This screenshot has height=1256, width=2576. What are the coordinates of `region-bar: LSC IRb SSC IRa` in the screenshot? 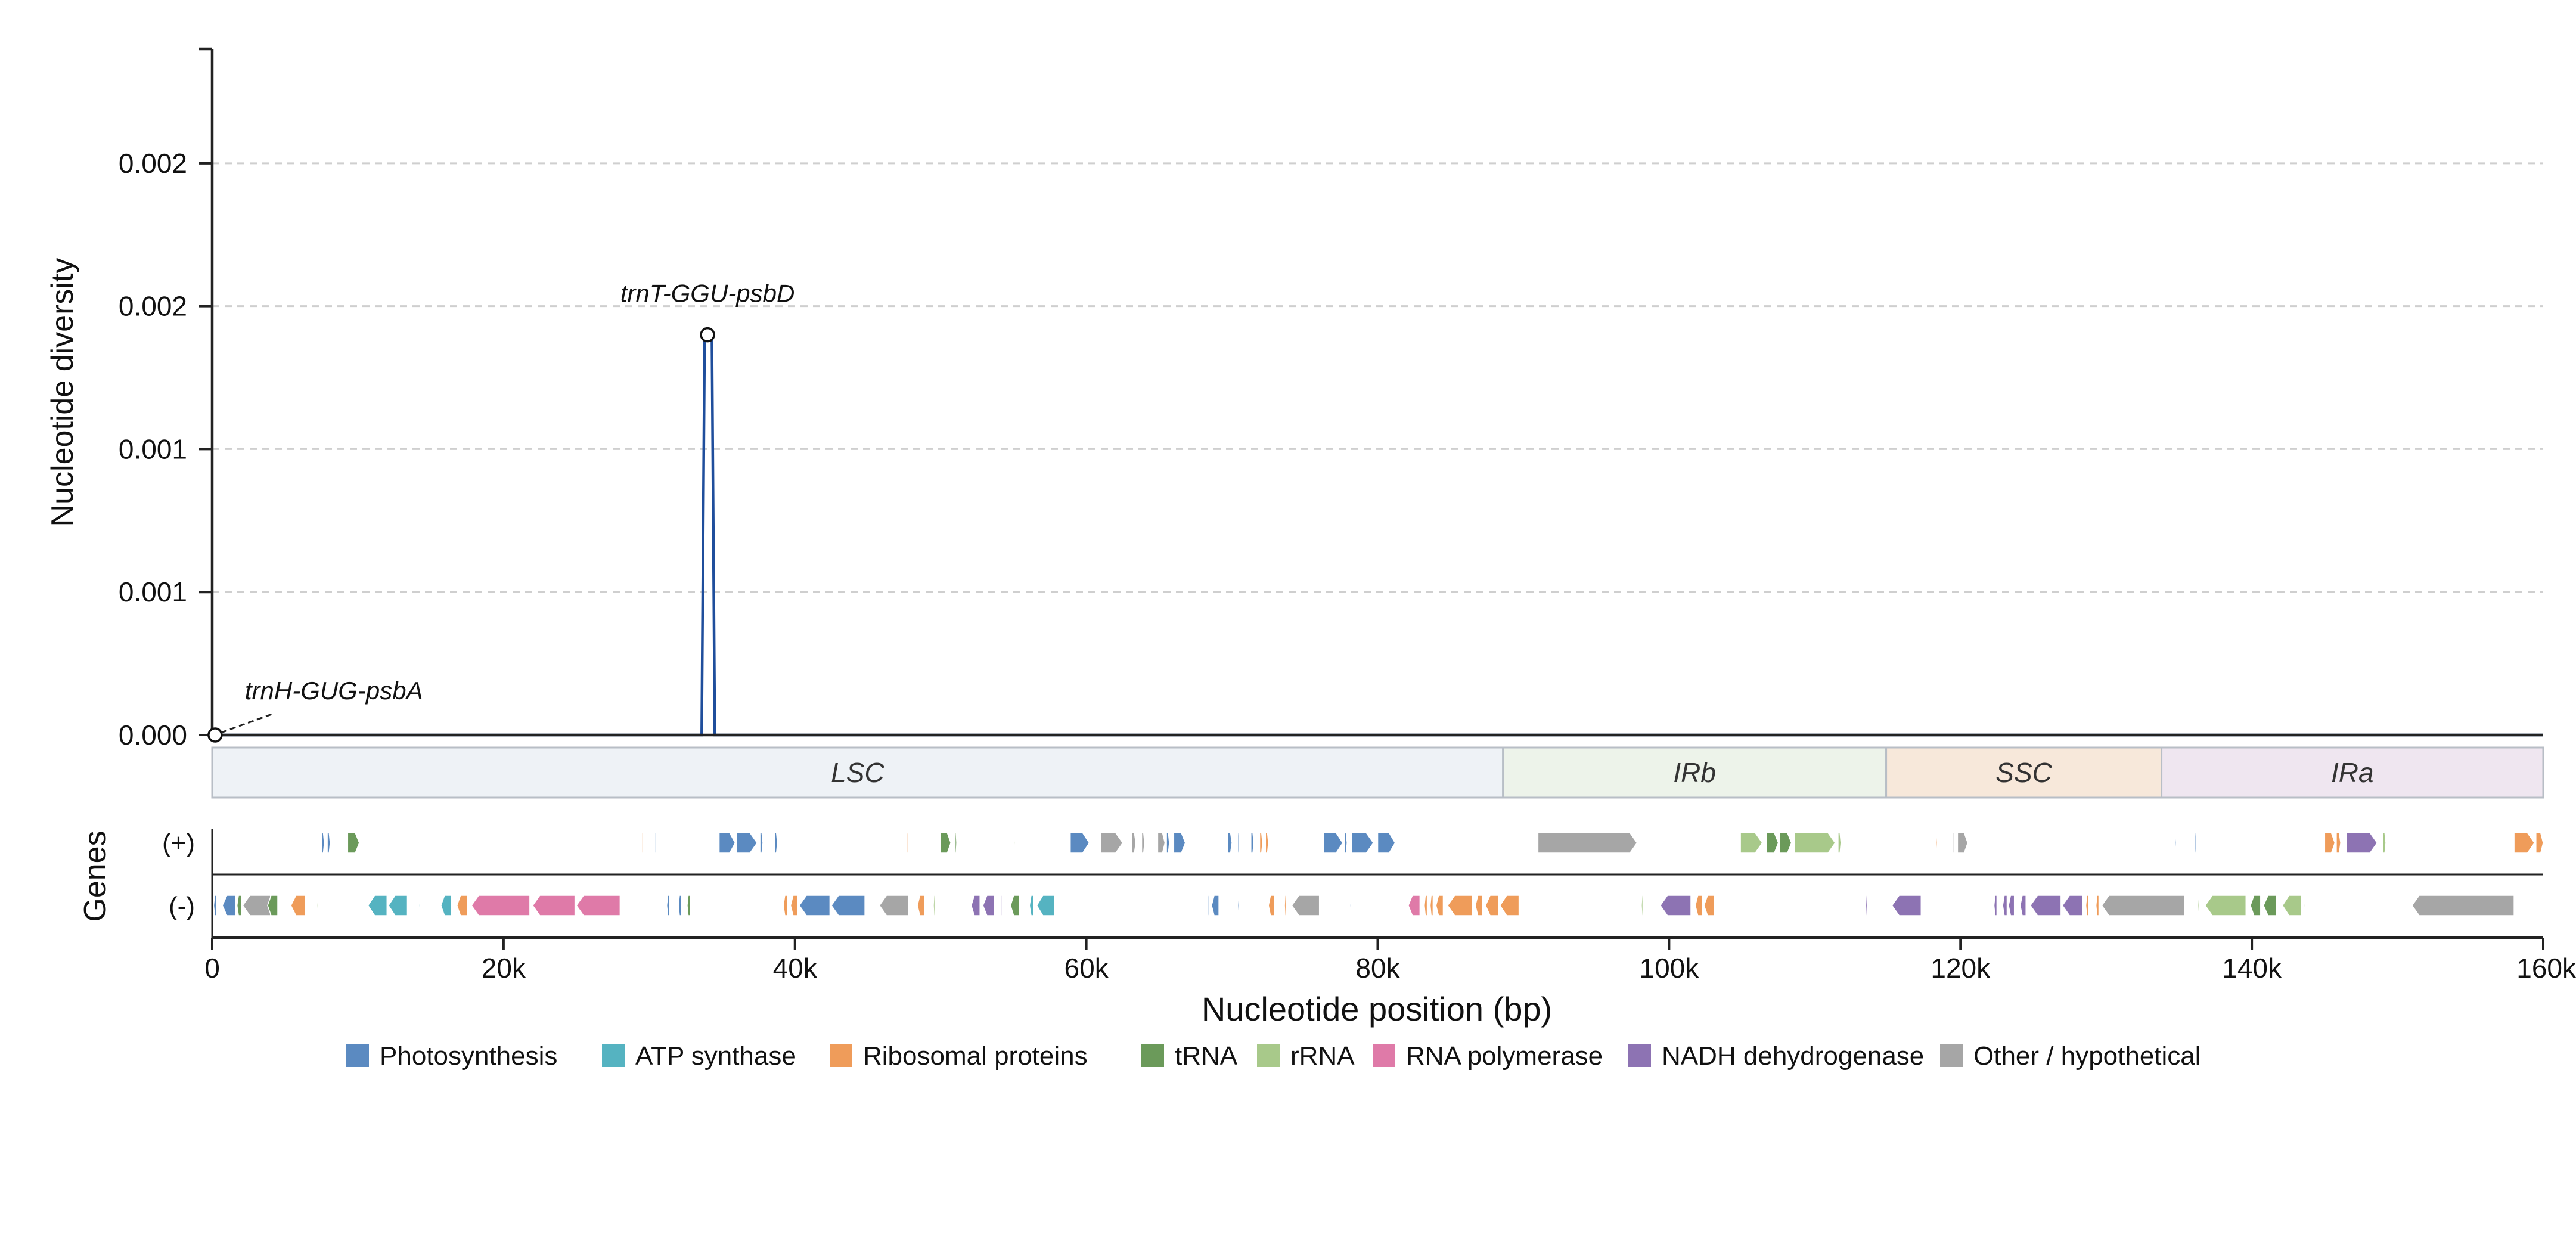 It's located at (1378, 772).